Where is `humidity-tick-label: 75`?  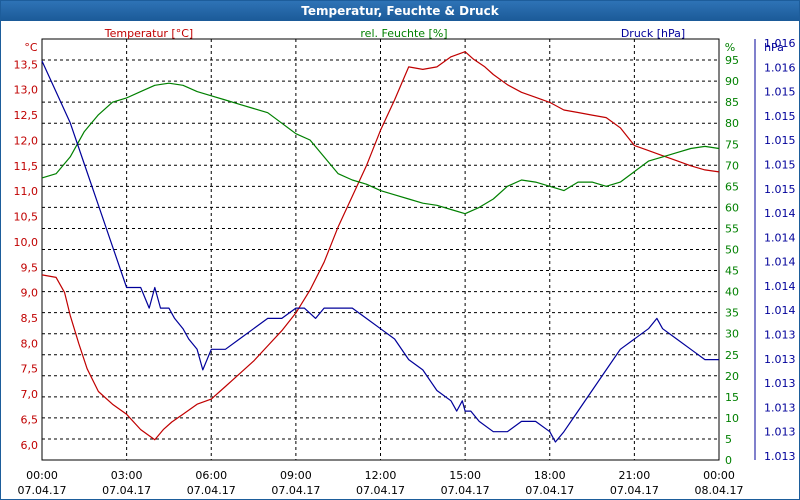 humidity-tick-label: 75 is located at coordinates (732, 144).